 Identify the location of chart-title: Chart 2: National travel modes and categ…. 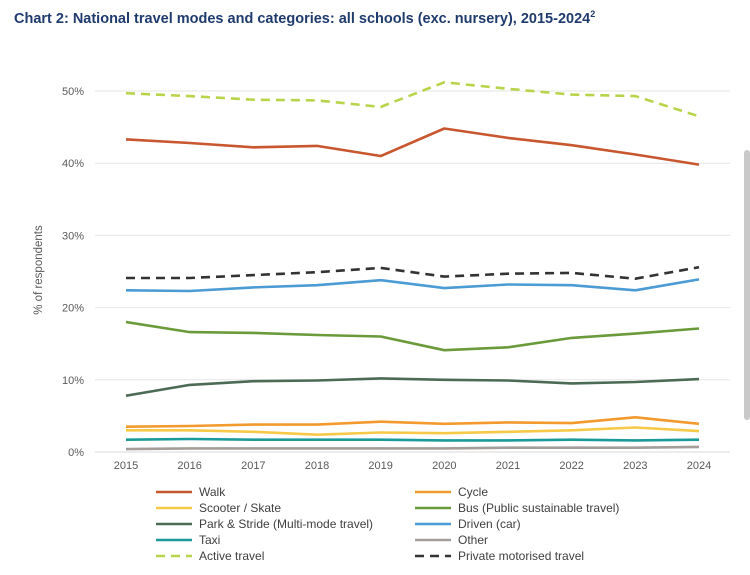
(305, 18).